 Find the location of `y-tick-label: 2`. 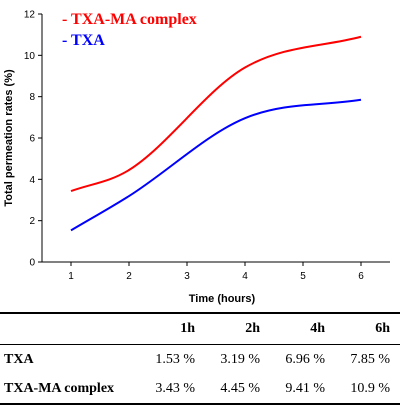

y-tick-label: 2 is located at coordinates (32, 221).